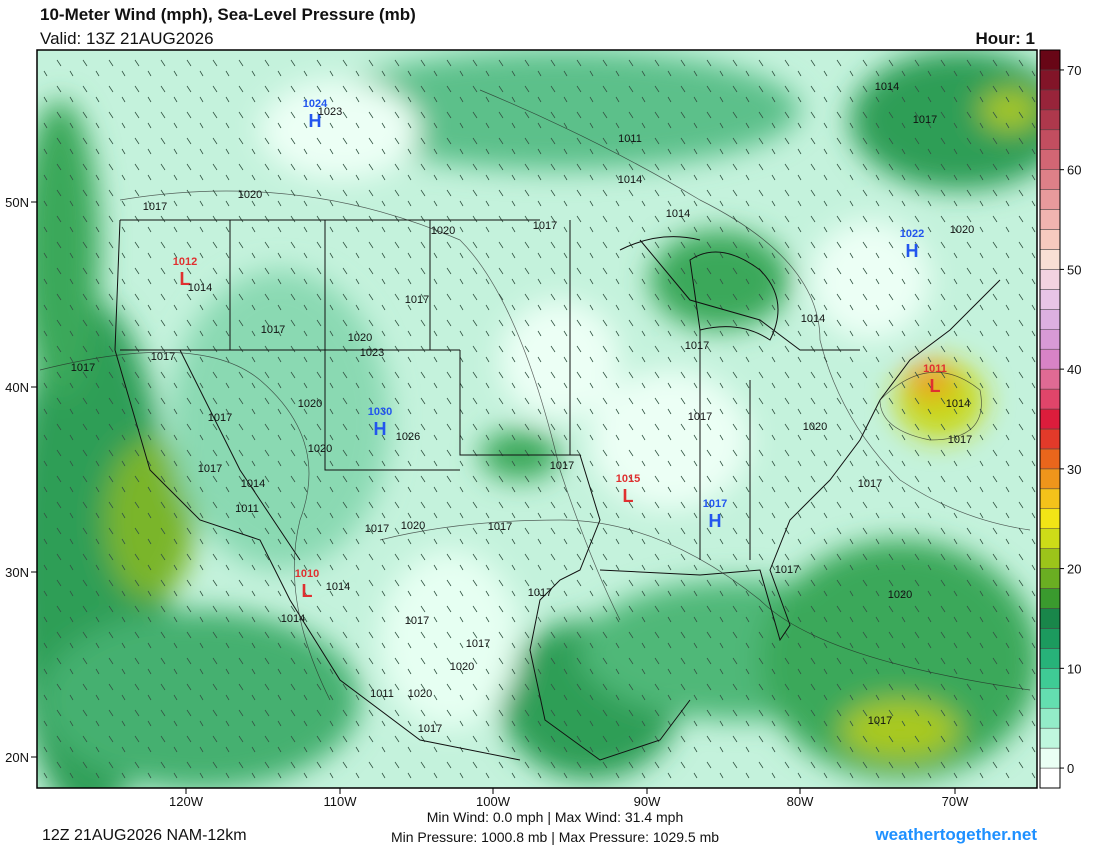 The image size is (1100, 855). Describe the element at coordinates (1074, 469) in the screenshot. I see `colorbar-label: 30` at that location.